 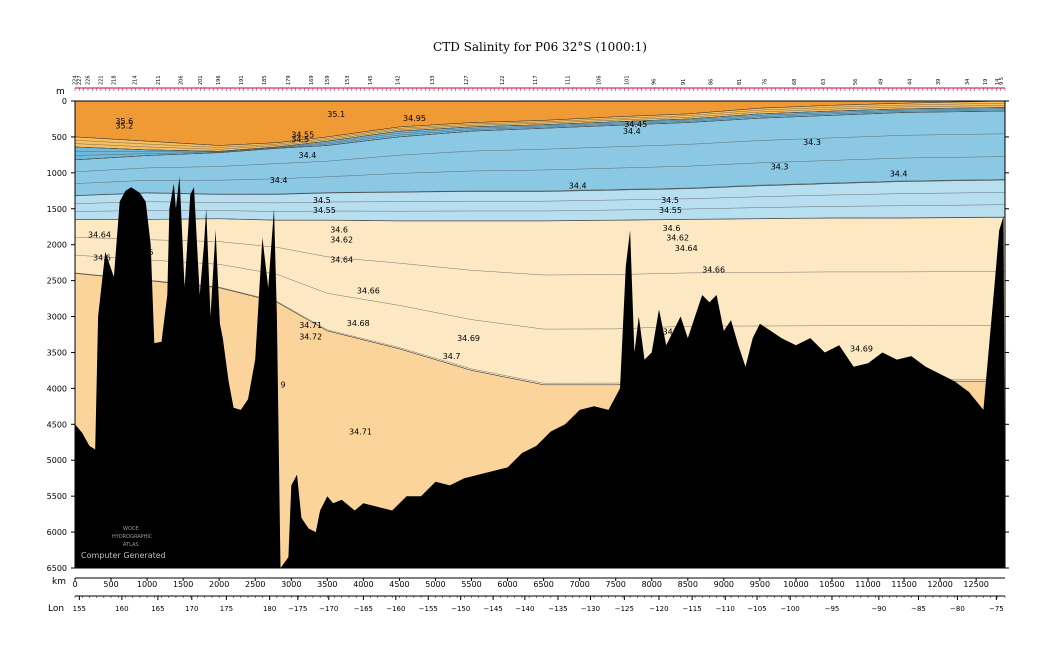 I want to click on station-label: 101, so click(x=628, y=80).